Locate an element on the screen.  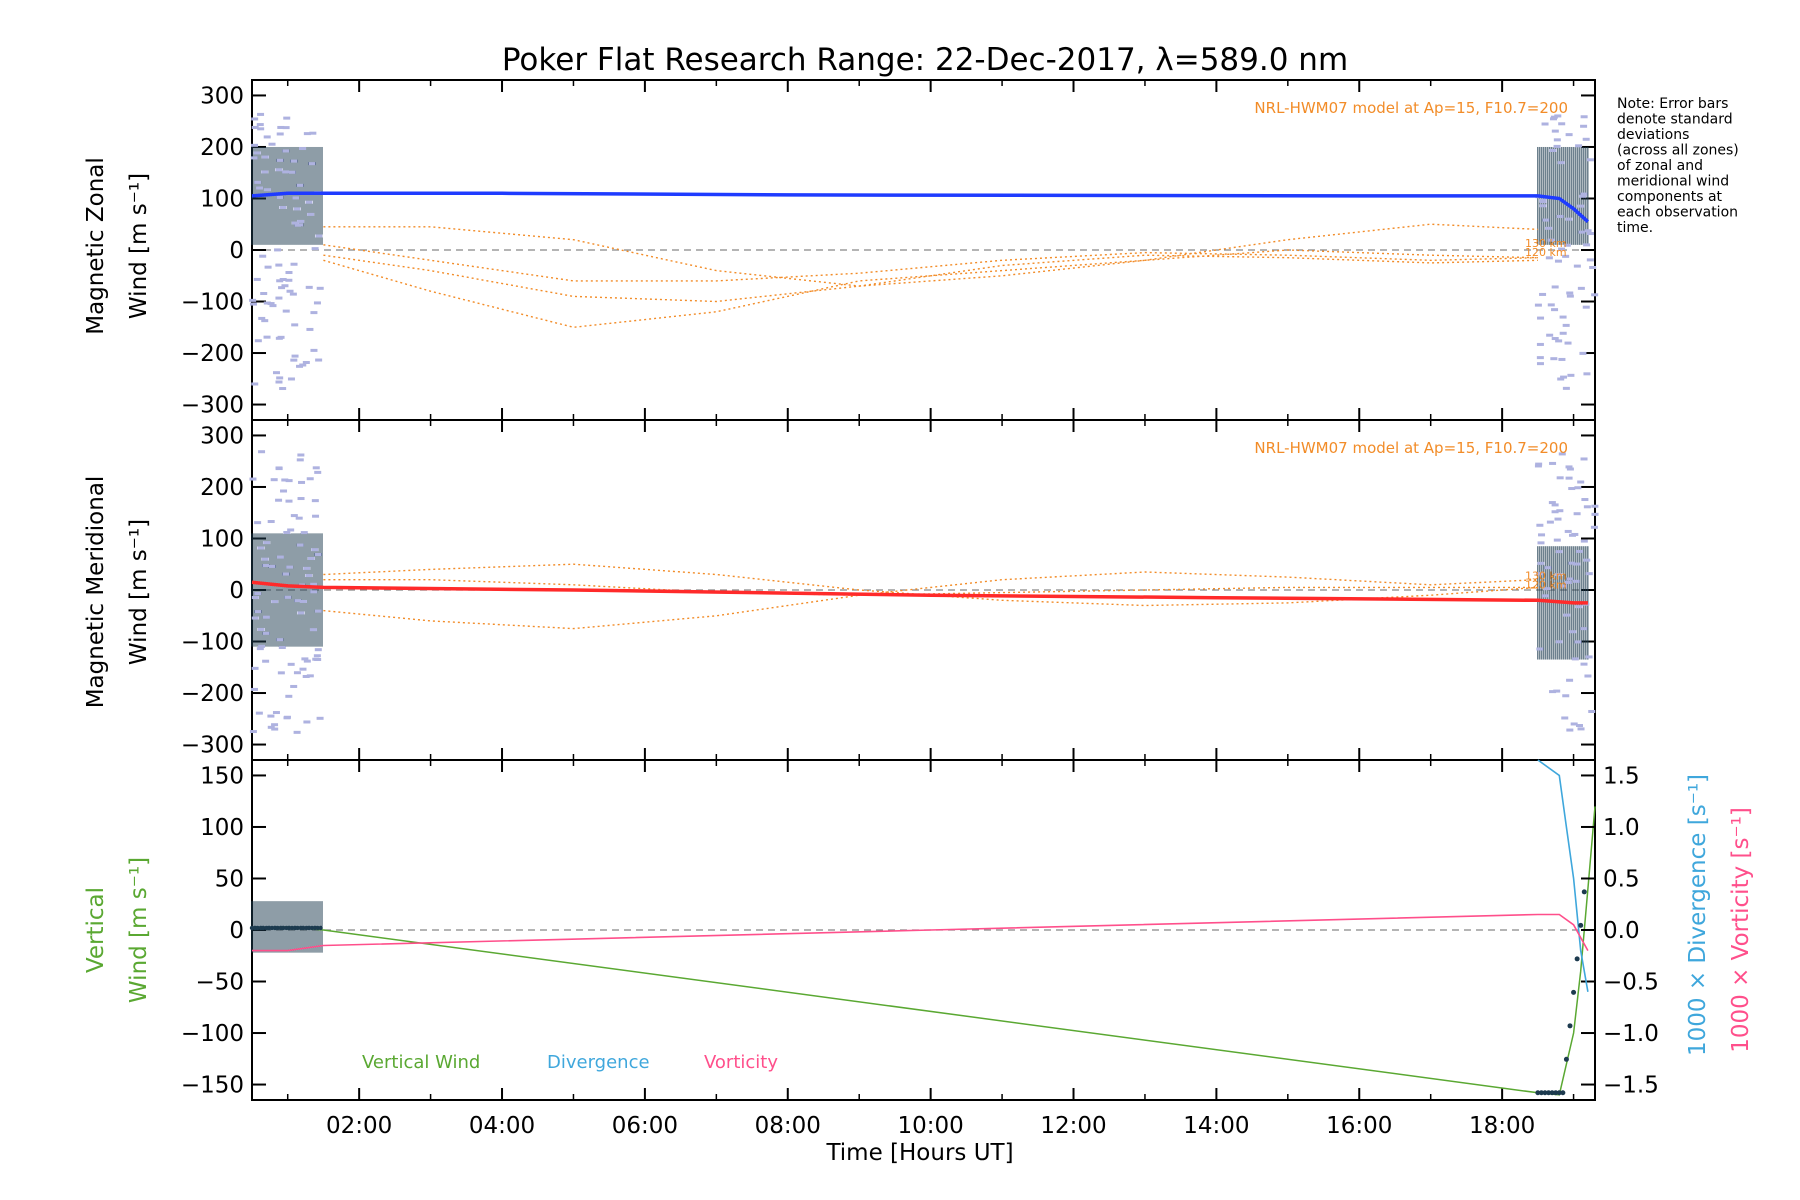
y-tick-label: 200 is located at coordinates (222, 488).